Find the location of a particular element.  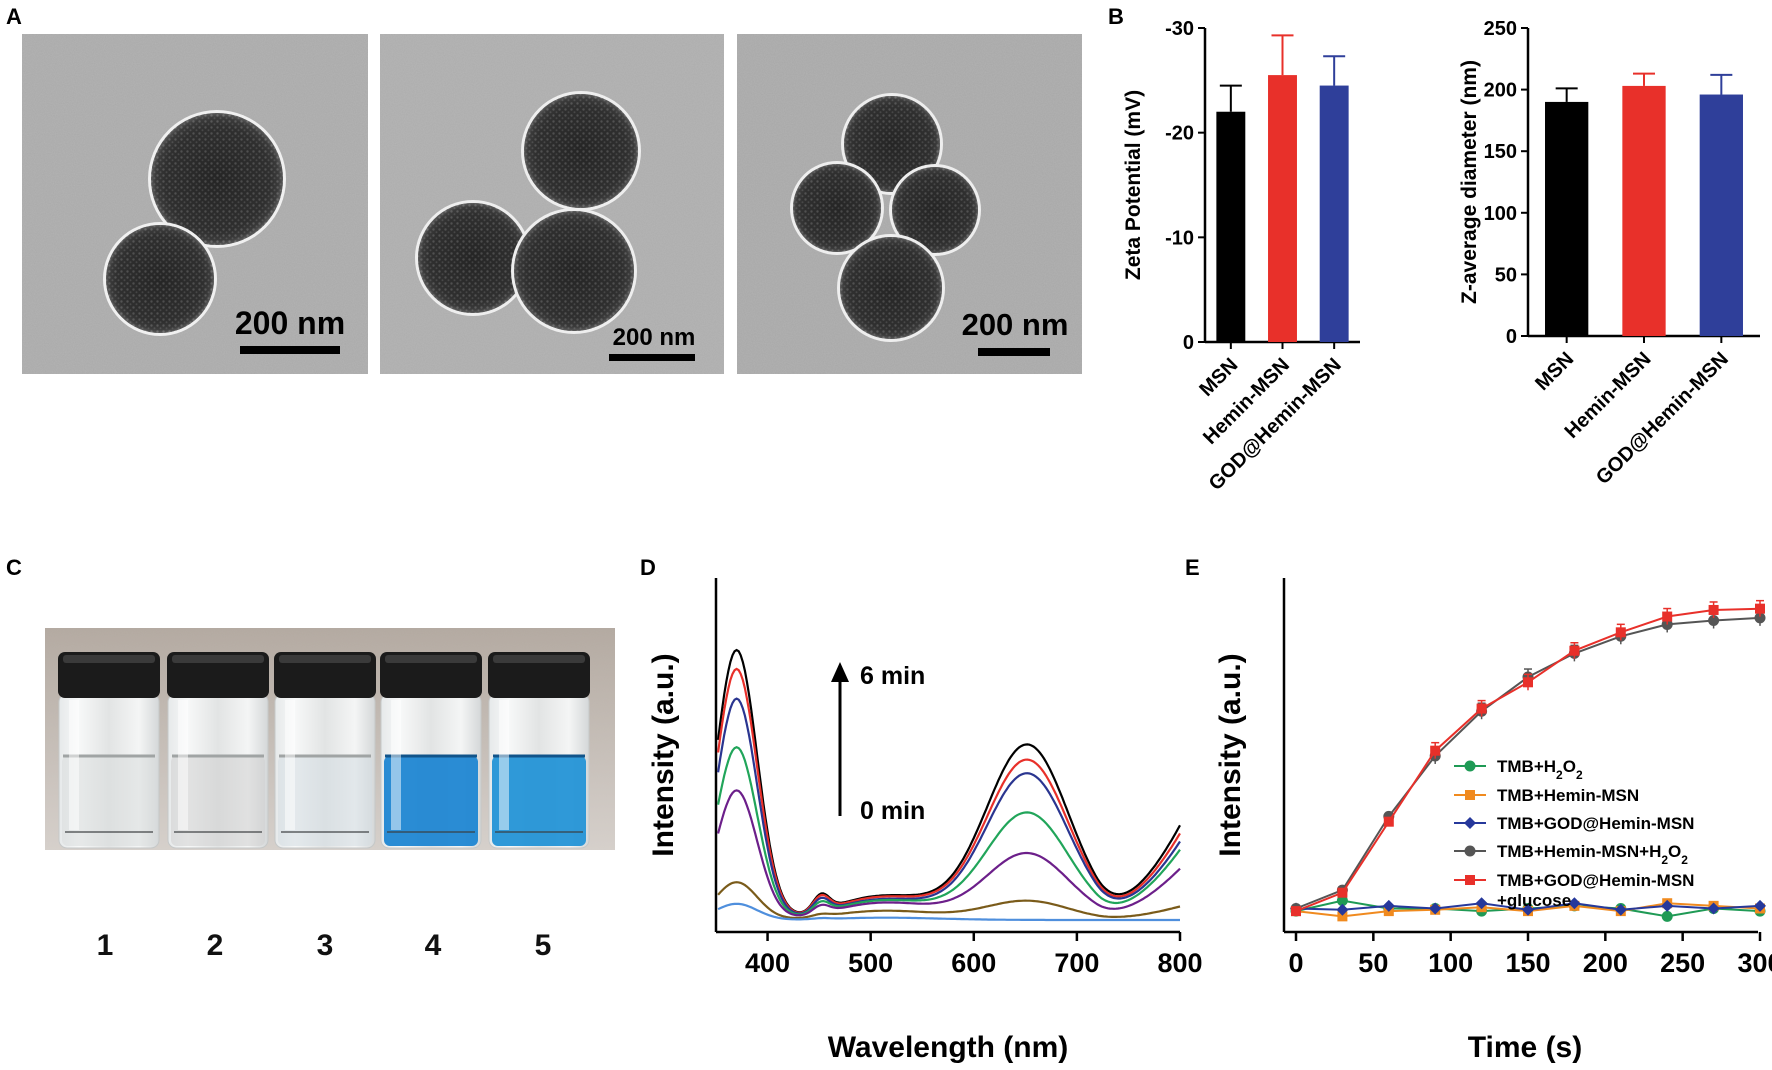

legend-label: TMB+GOD@Hemin-MSN is located at coordinates (1595, 880).